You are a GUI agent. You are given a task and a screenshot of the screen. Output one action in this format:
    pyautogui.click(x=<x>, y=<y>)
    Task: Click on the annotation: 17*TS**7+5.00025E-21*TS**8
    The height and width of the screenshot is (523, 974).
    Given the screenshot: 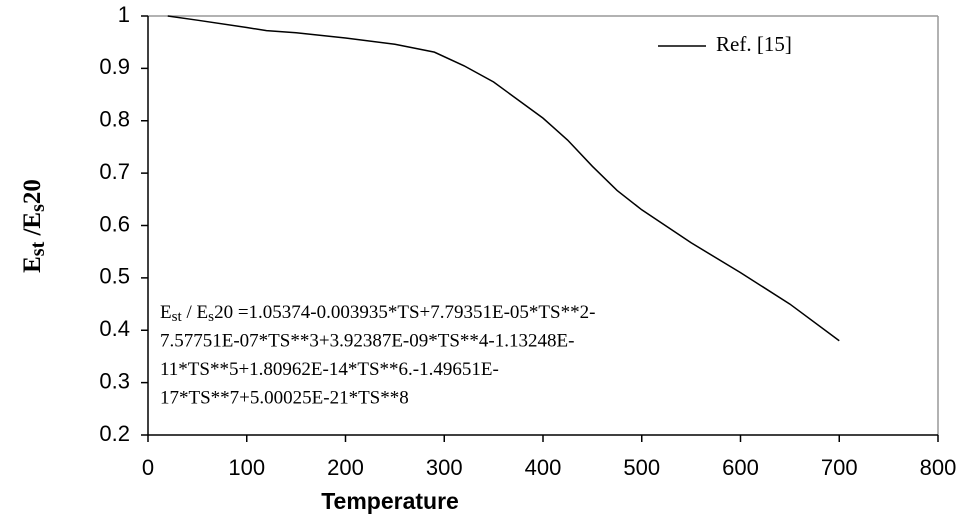 What is the action you would take?
    pyautogui.click(x=284, y=398)
    